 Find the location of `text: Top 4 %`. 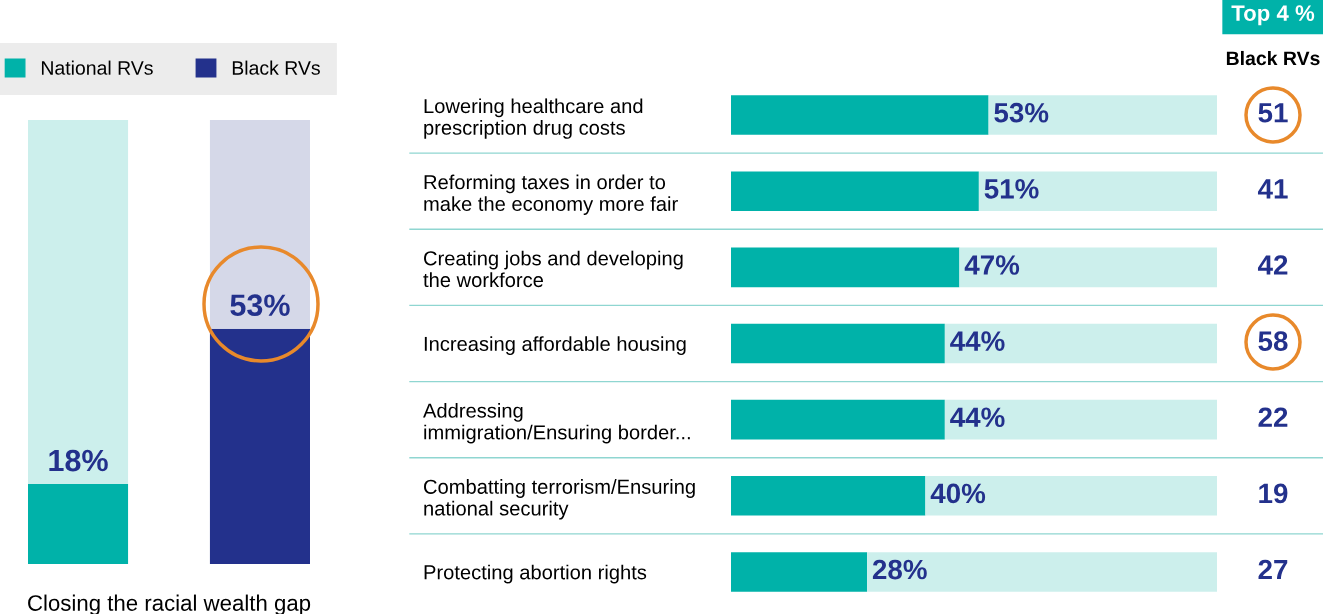

text: Top 4 % is located at coordinates (1273, 15).